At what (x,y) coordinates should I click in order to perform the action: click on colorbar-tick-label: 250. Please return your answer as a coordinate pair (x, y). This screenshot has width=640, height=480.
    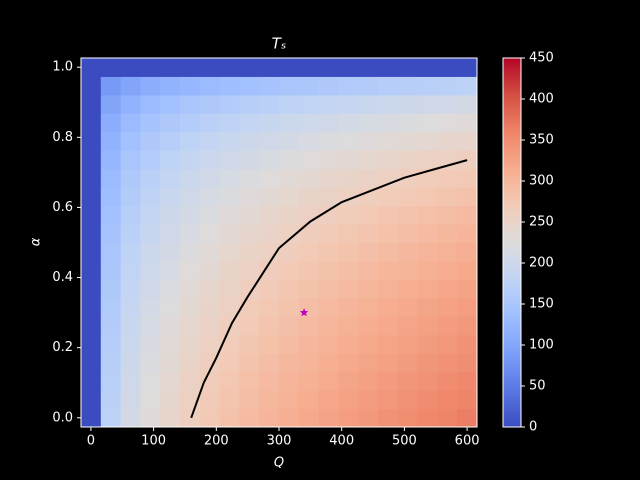
    Looking at the image, I should click on (541, 222).